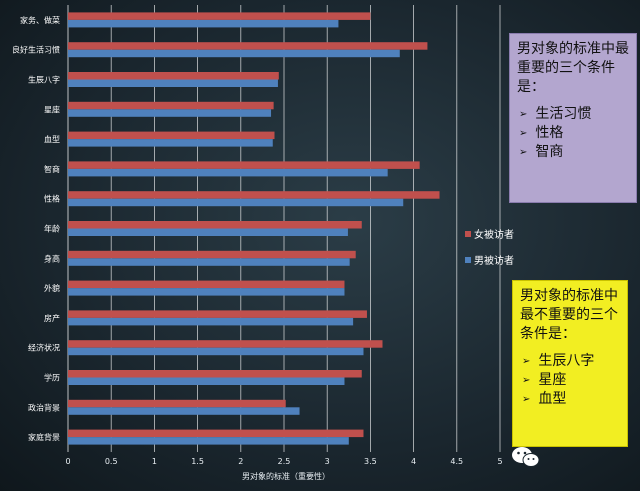 The image size is (640, 491). I want to click on legend-item-male: 男被访者, so click(489, 259).